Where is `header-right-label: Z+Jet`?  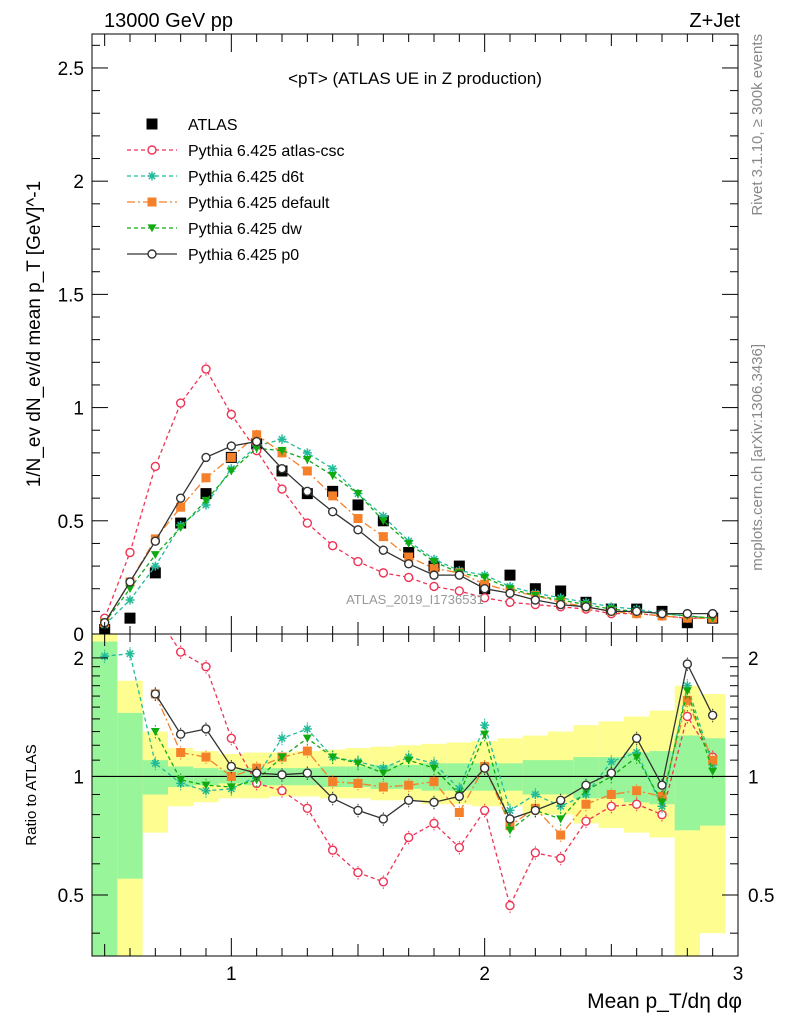 header-right-label: Z+Jet is located at coordinates (714, 21).